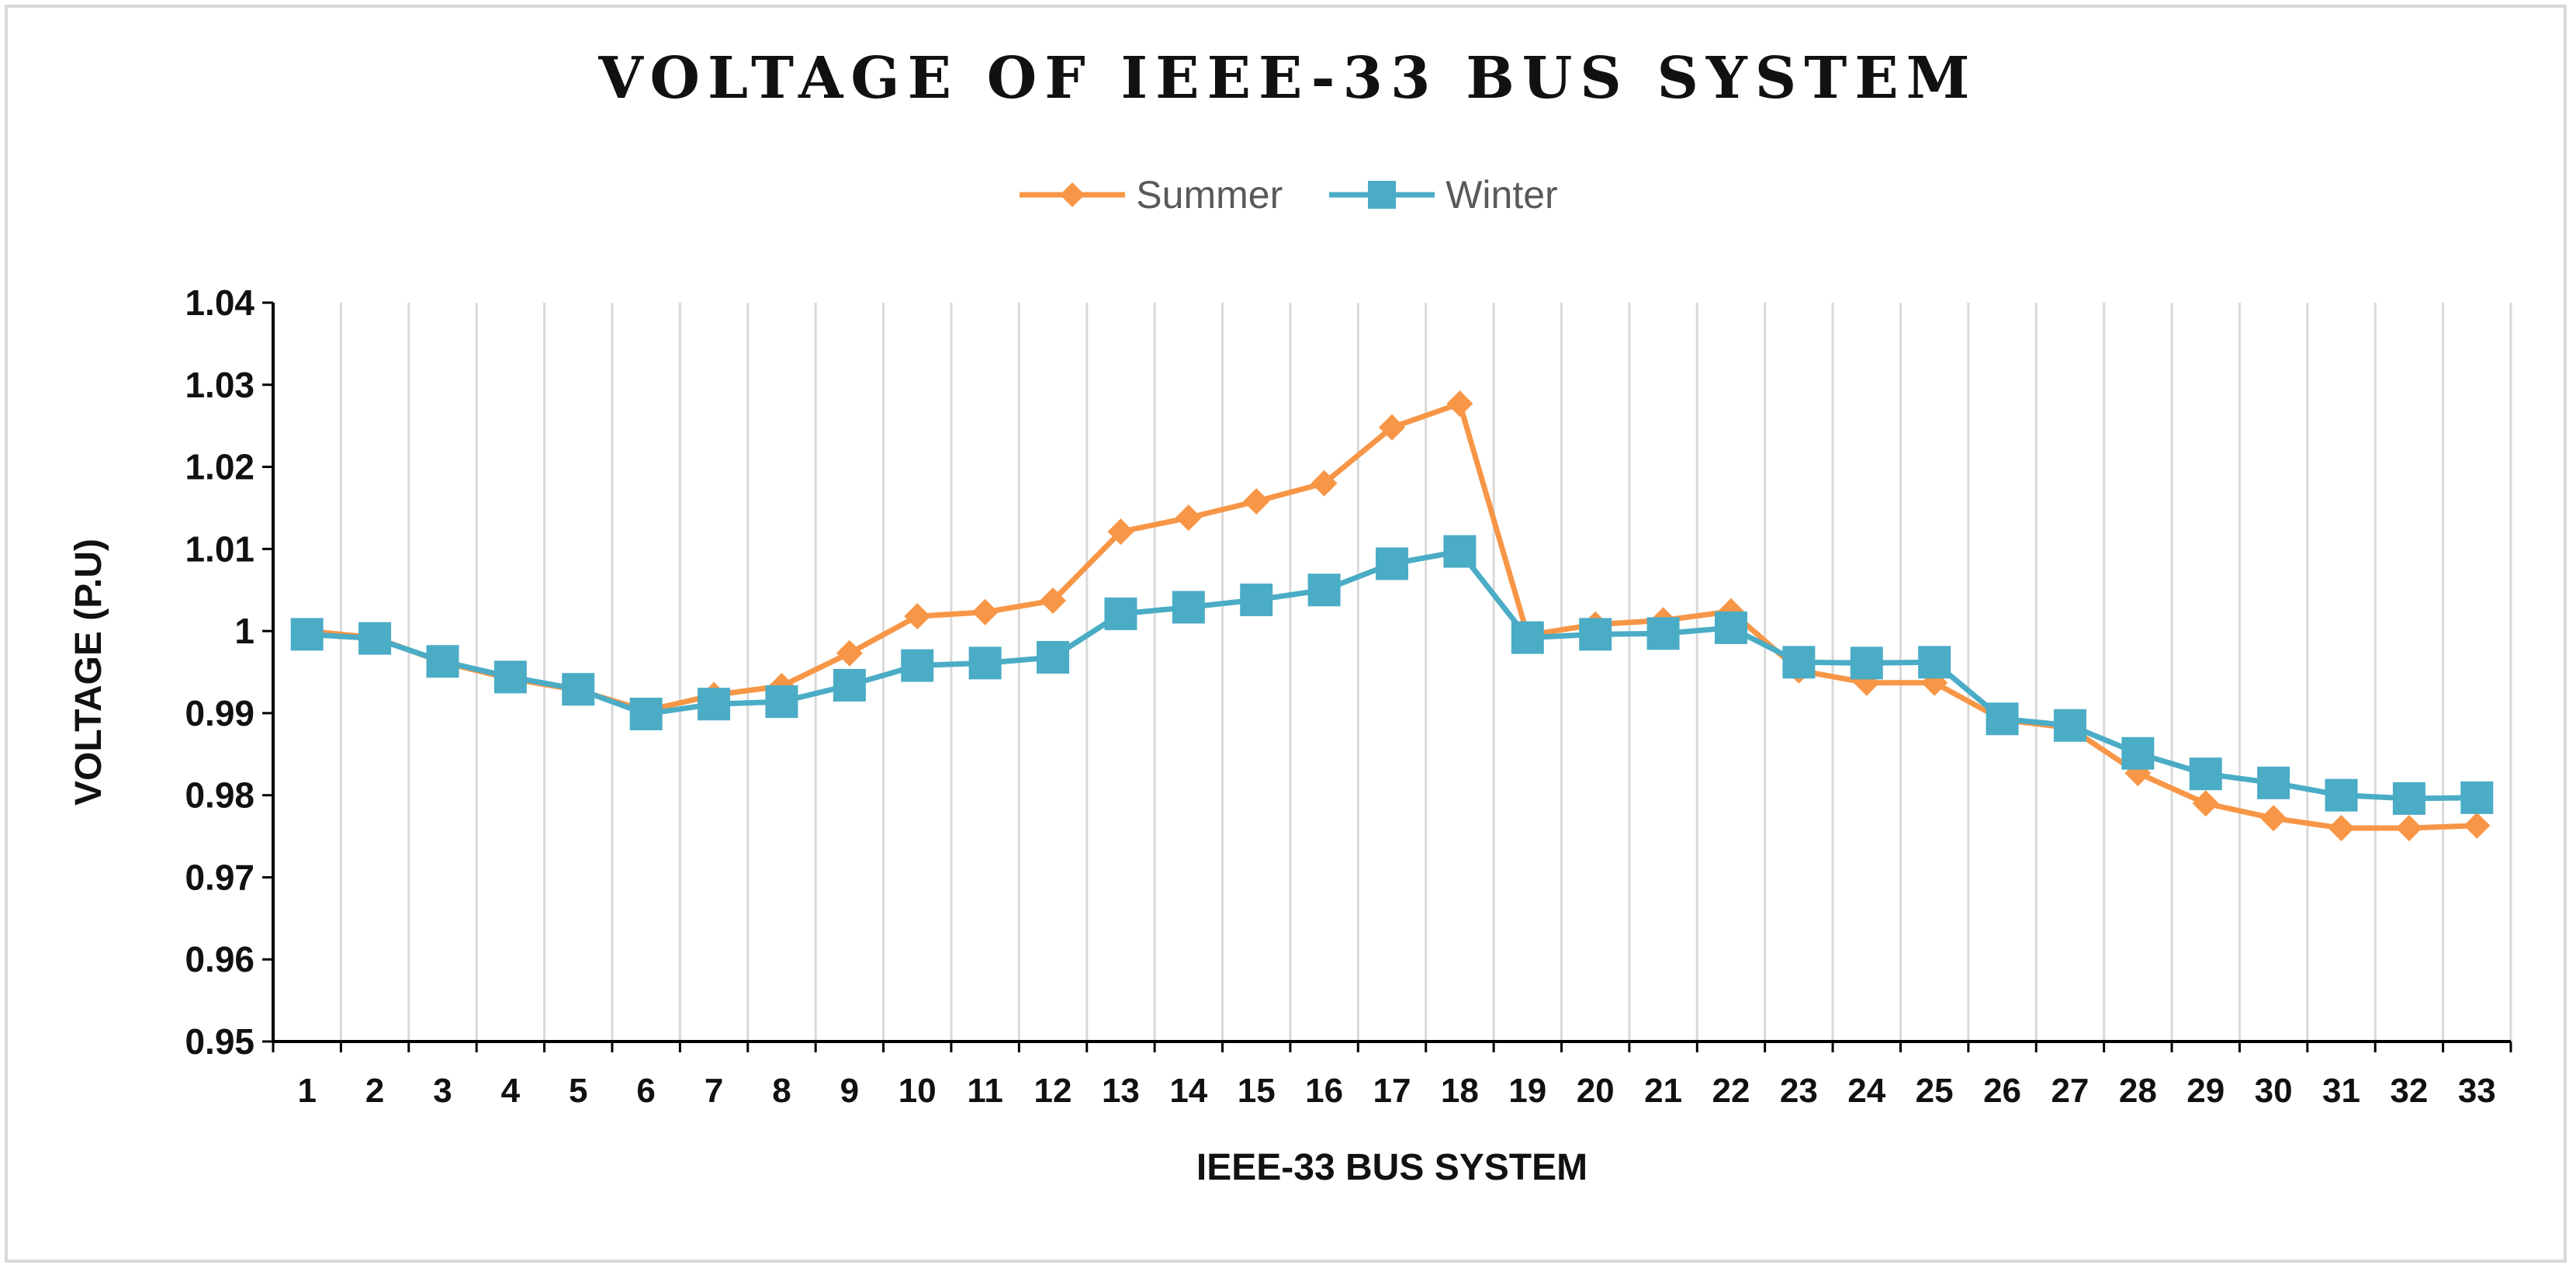 The image size is (2576, 1272). I want to click on y-tick-label: 1.03, so click(219, 385).